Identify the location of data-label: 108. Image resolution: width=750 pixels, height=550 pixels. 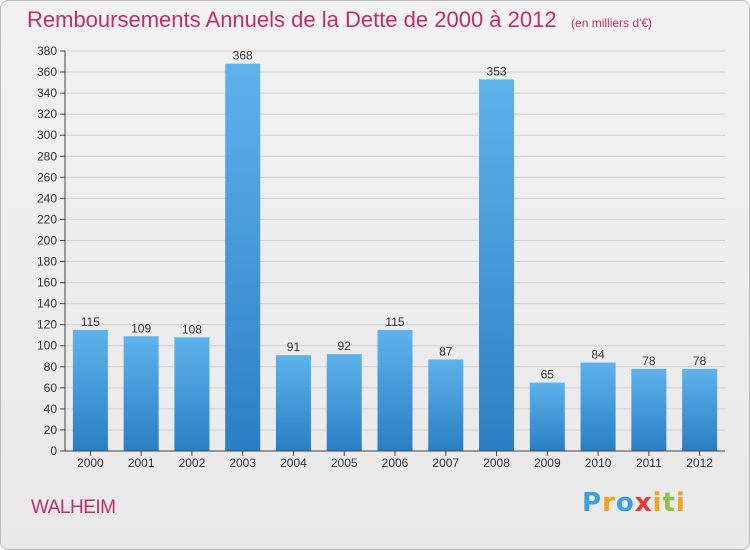
(192, 329).